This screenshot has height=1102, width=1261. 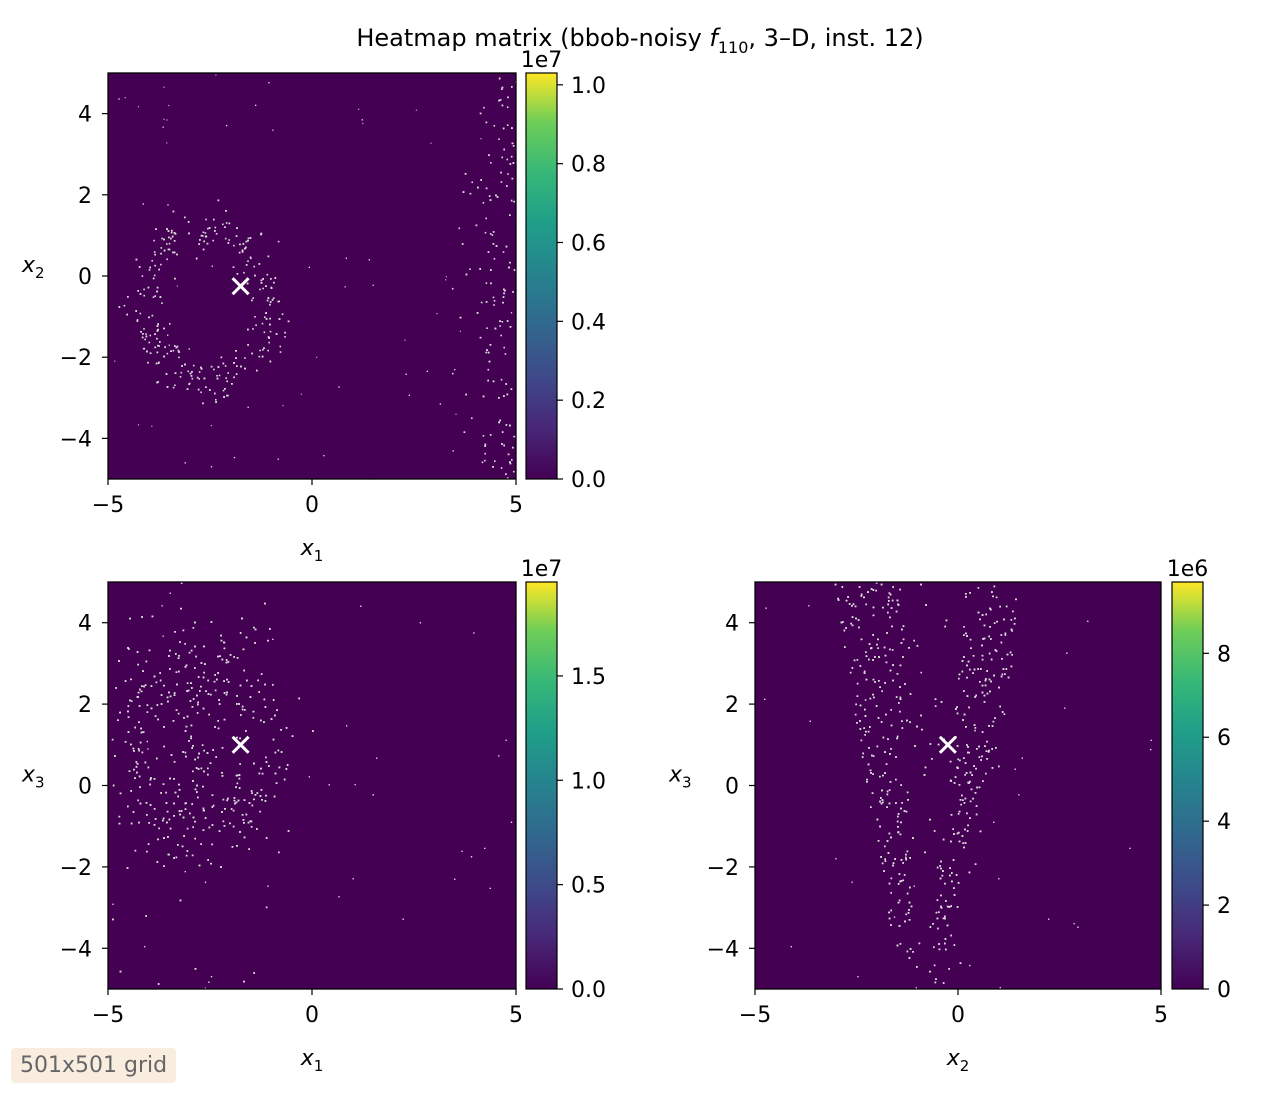 What do you see at coordinates (563, 780) in the screenshot?
I see `colorbar: 0.0 0.5 1.0 1.5 1e7` at bounding box center [563, 780].